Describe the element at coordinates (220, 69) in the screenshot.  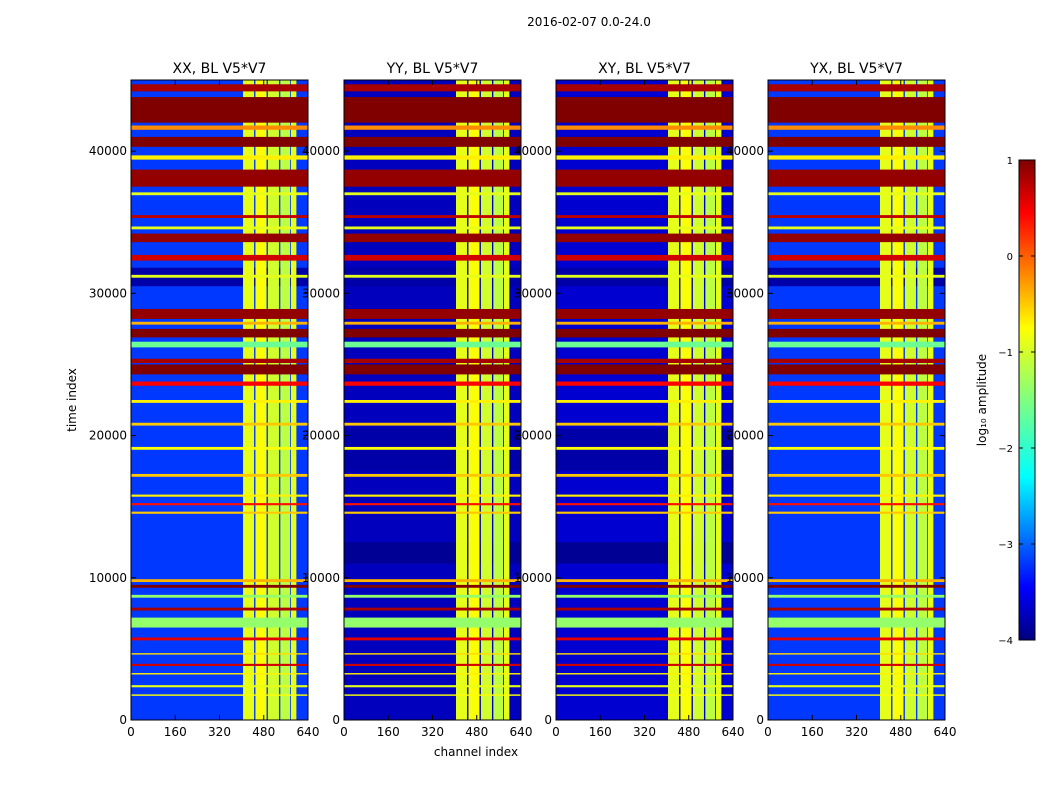
I see `panel-title: XX, BL V5*V7` at that location.